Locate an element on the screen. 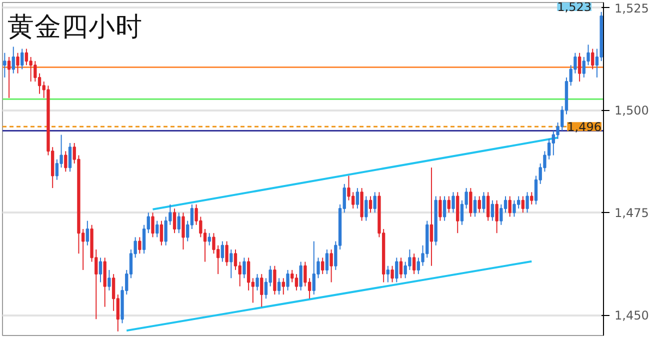 The height and width of the screenshot is (343, 651). y-tick-label: 1,500 is located at coordinates (631, 111).